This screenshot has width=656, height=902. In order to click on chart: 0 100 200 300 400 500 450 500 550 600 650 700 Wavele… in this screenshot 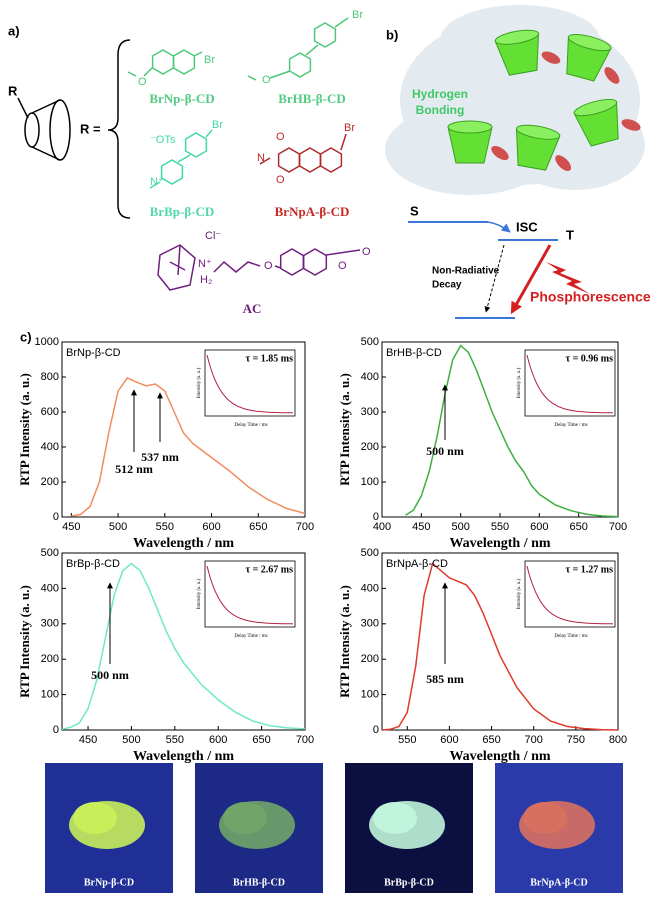, I will do `click(165, 655)`.